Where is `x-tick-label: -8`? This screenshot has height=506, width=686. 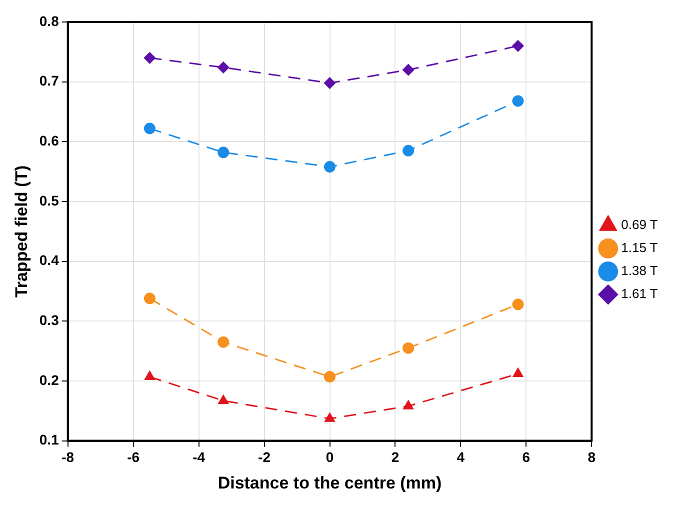 x-tick-label: -8 is located at coordinates (68, 457).